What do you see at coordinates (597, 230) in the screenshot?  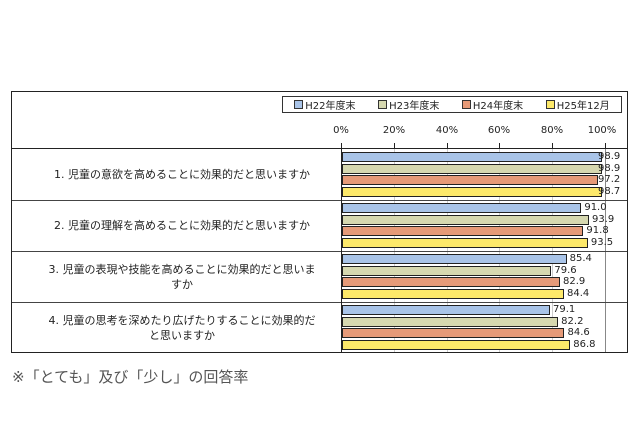 I see `bar-value-label: 91.8` at bounding box center [597, 230].